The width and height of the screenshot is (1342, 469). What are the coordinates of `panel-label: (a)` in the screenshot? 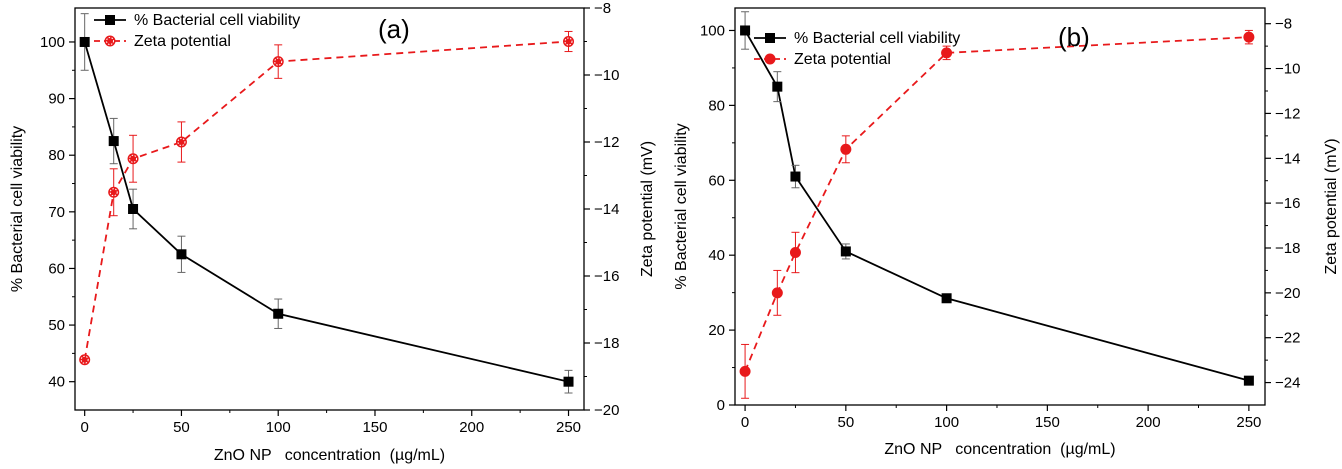 It's located at (394, 29).